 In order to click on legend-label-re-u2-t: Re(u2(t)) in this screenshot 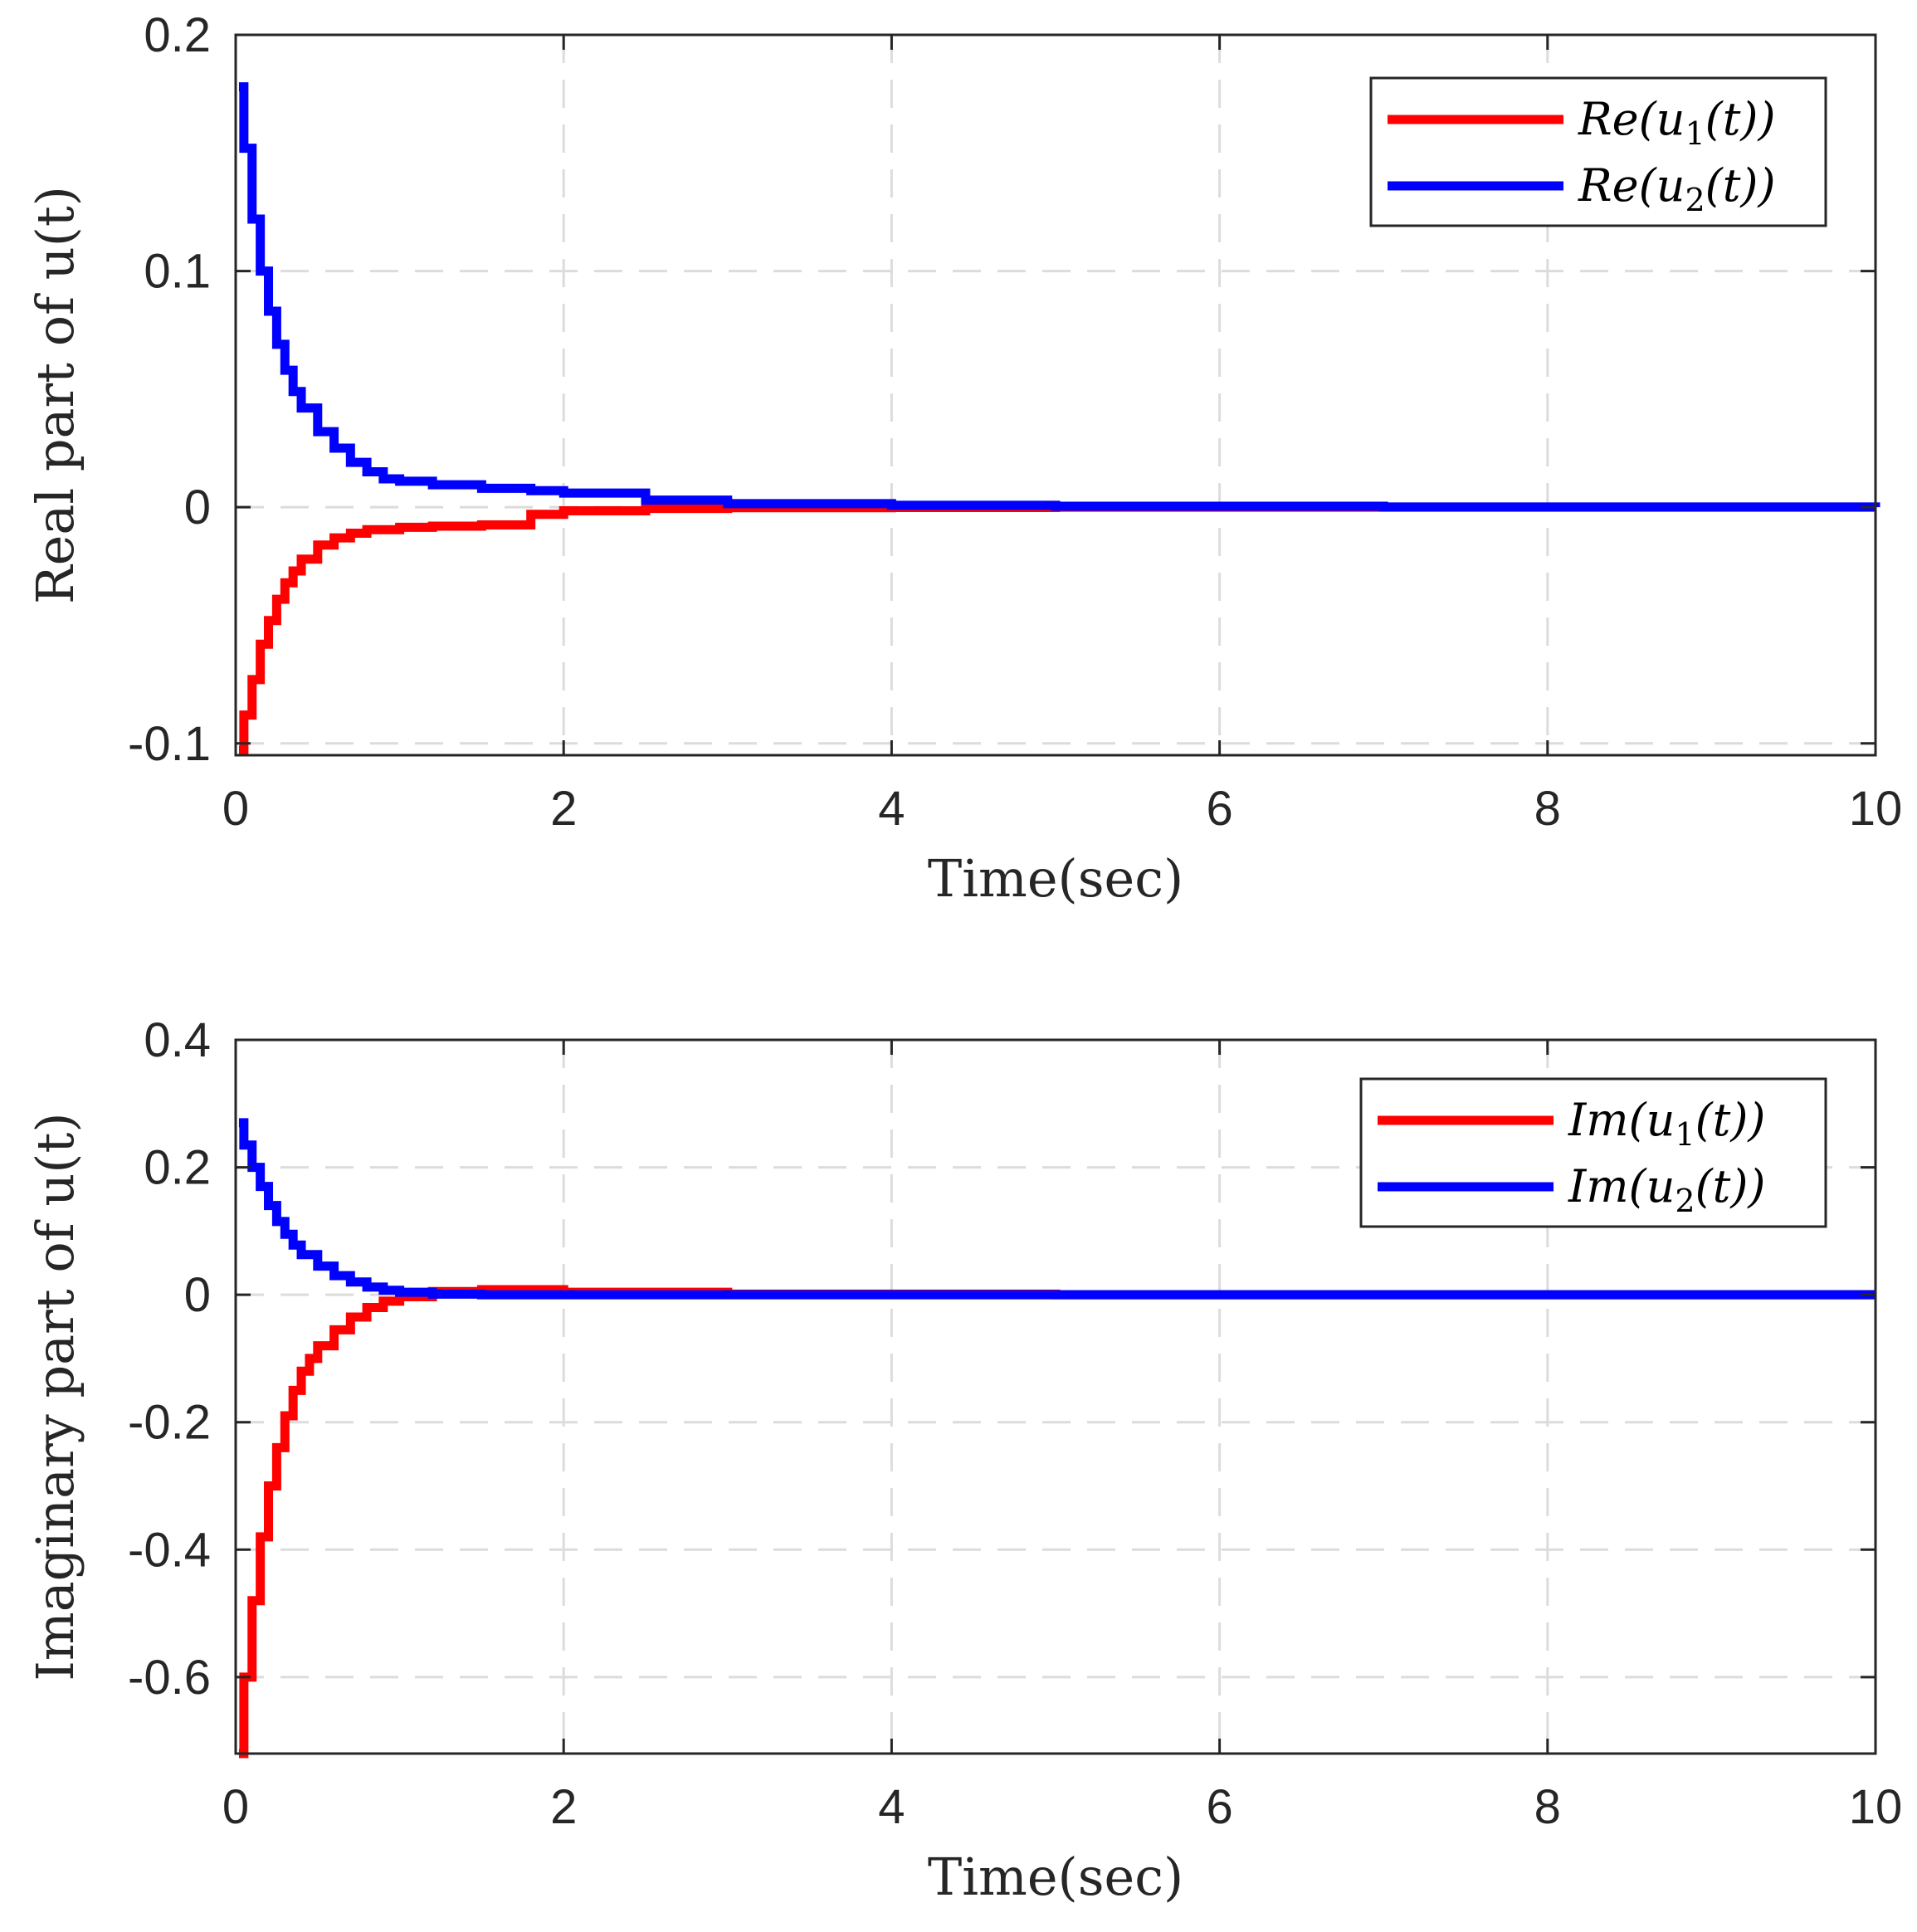, I will do `click(1677, 189)`.